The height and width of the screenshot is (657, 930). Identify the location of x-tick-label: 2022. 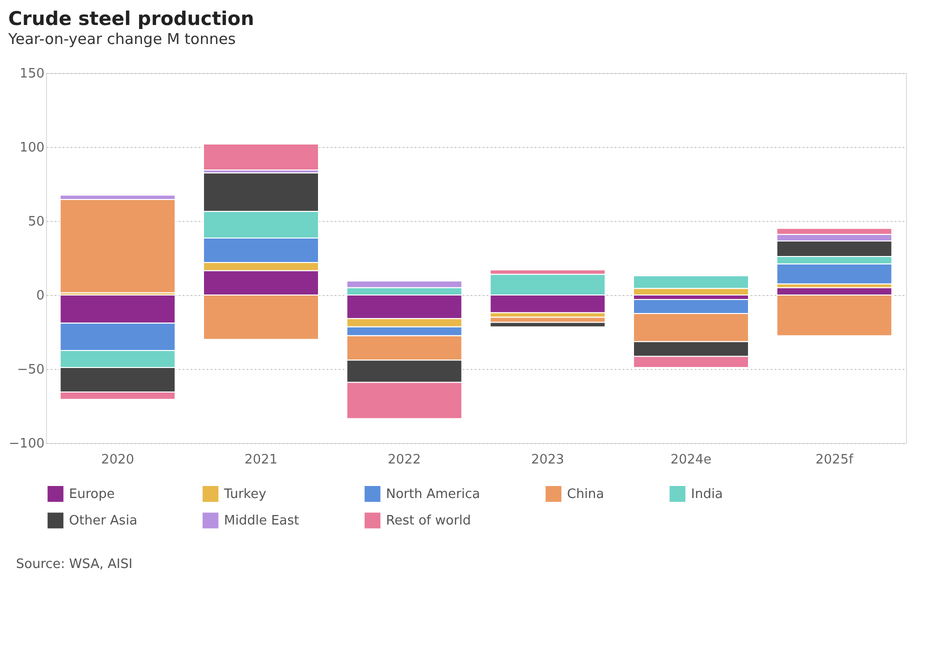
(404, 460).